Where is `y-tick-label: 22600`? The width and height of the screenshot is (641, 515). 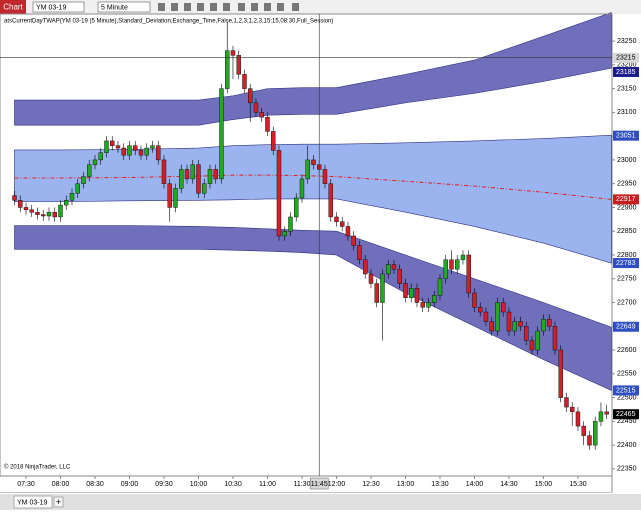
y-tick-label: 22600 is located at coordinates (627, 350).